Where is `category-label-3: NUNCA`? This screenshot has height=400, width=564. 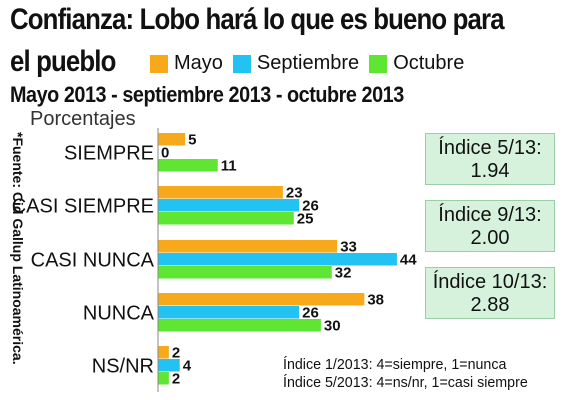
category-label-3: NUNCA is located at coordinates (119, 313).